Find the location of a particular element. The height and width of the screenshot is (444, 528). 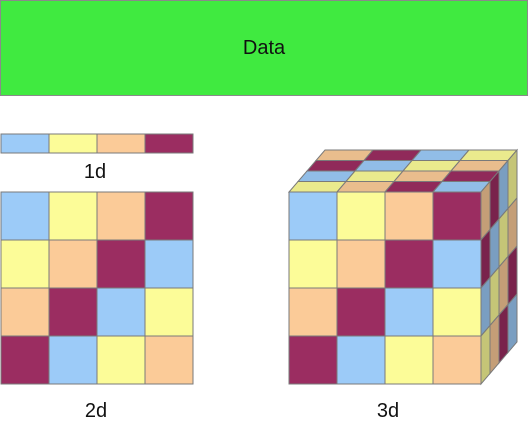

one-d-caption: 1d is located at coordinates (95, 172).